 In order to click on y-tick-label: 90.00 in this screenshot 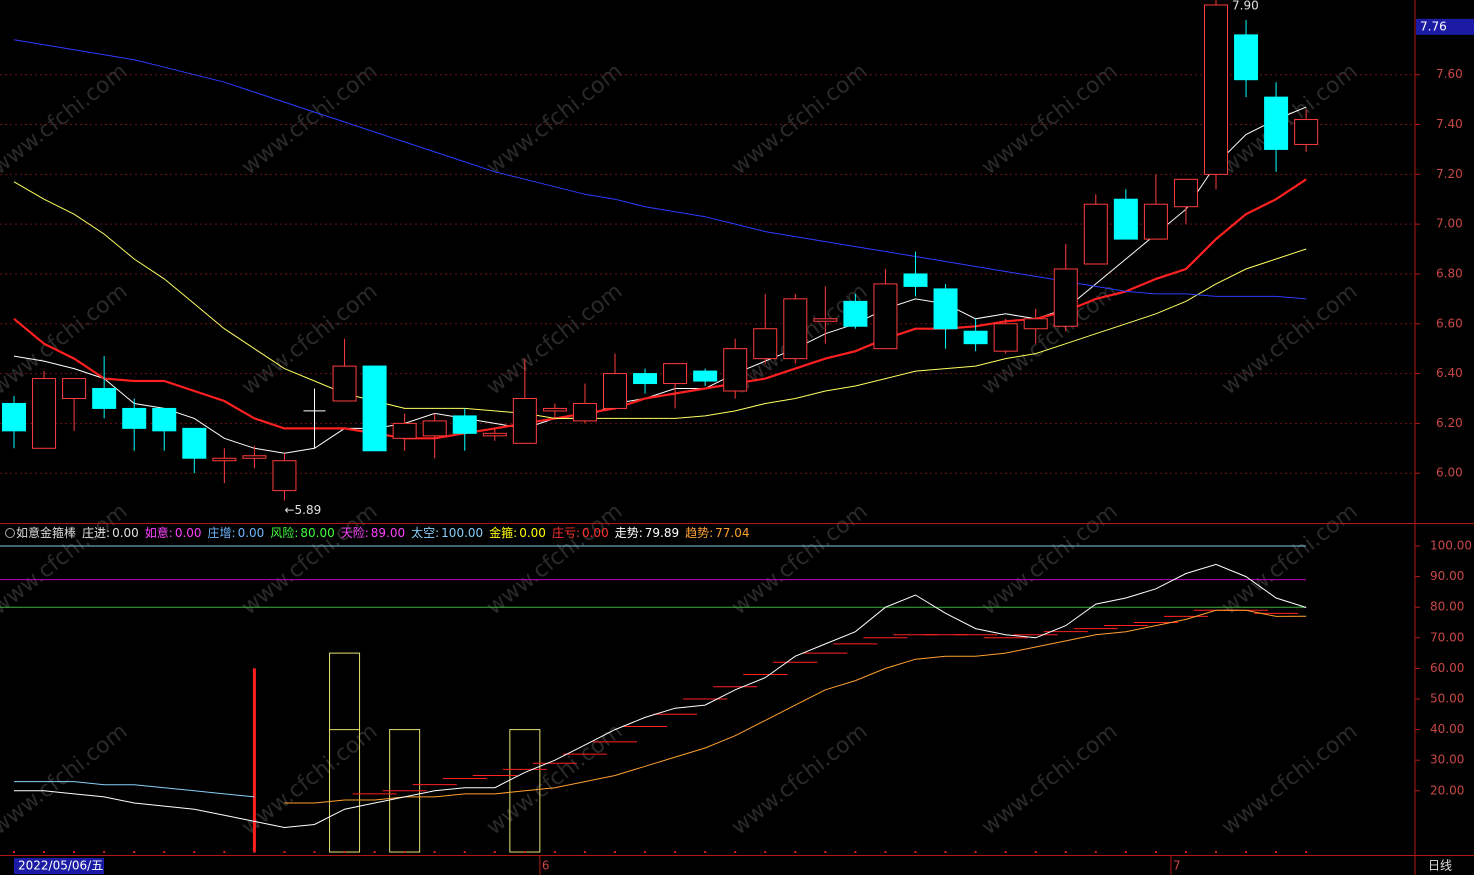, I will do `click(1447, 576)`.